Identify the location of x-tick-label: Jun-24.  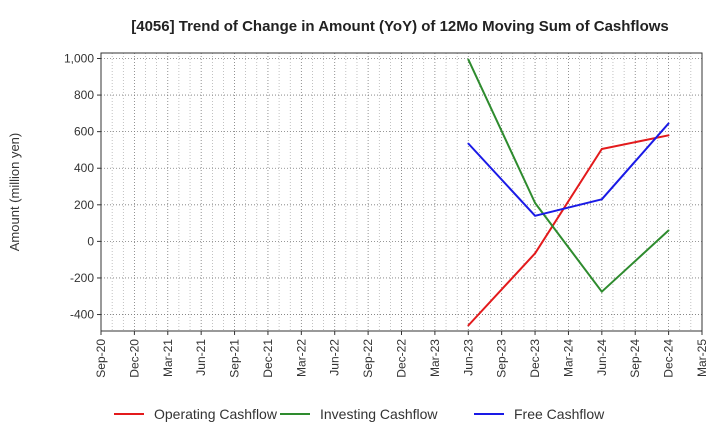
(602, 357).